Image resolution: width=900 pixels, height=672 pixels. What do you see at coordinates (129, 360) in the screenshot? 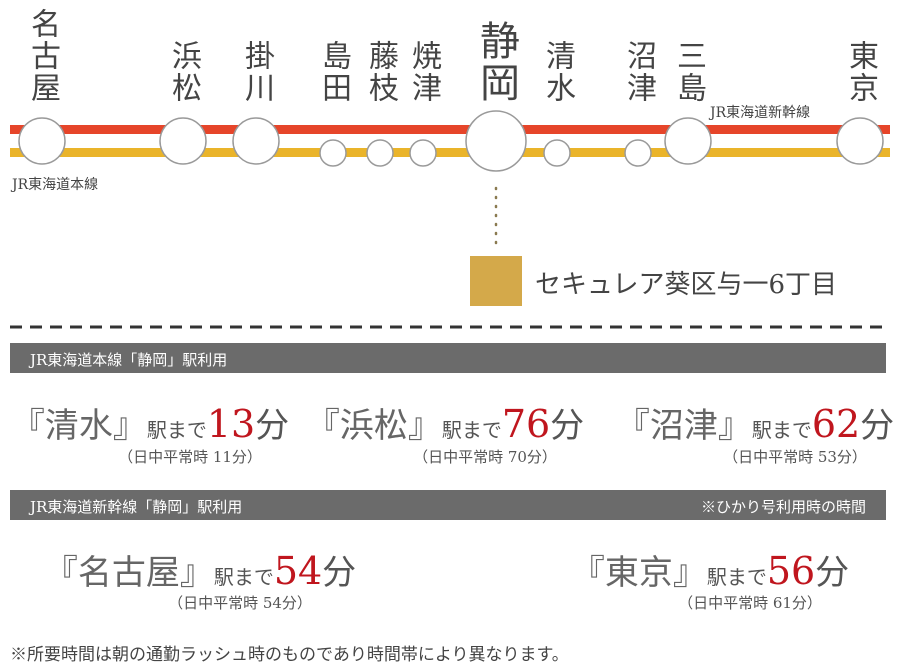
I see `header-text: JR東海道本線「静岡」駅利用` at bounding box center [129, 360].